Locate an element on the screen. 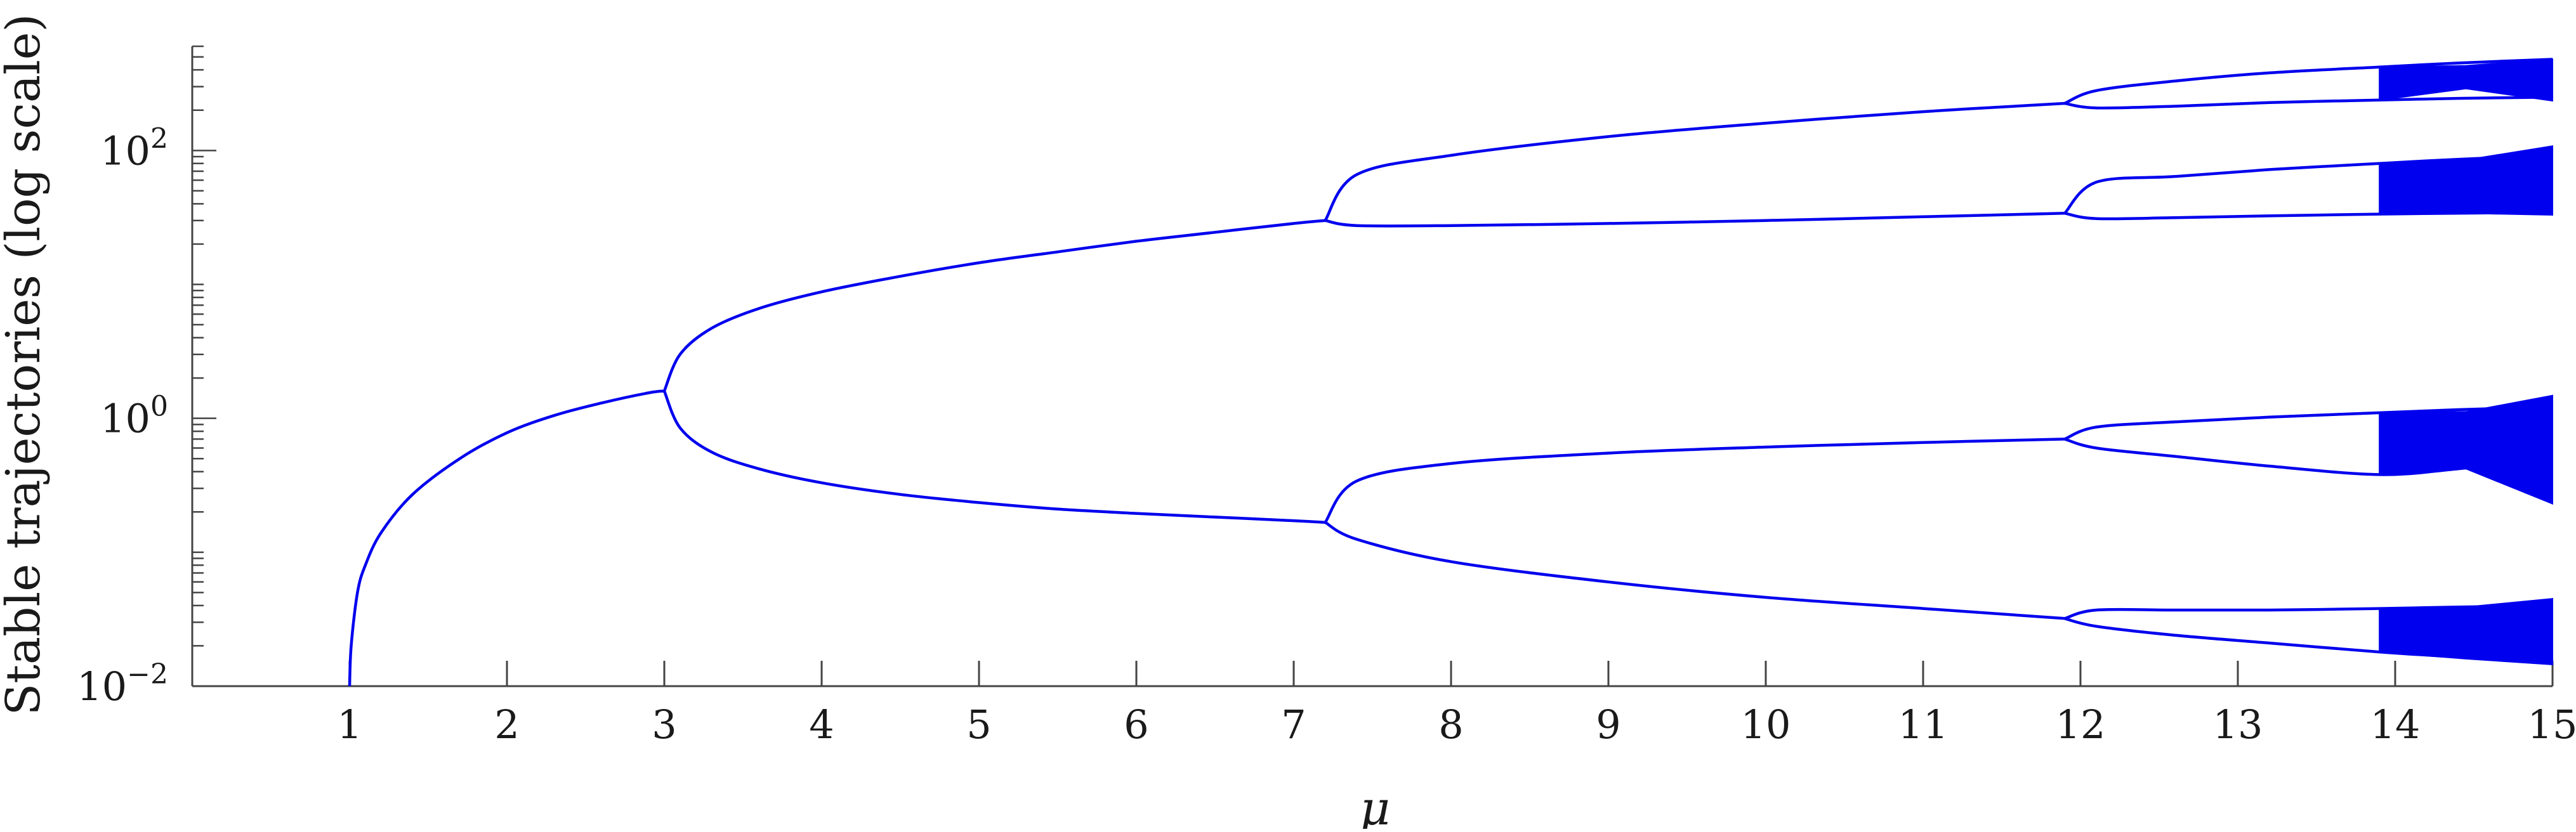 The image size is (2576, 832). x-tick-label: 11 is located at coordinates (1923, 724).